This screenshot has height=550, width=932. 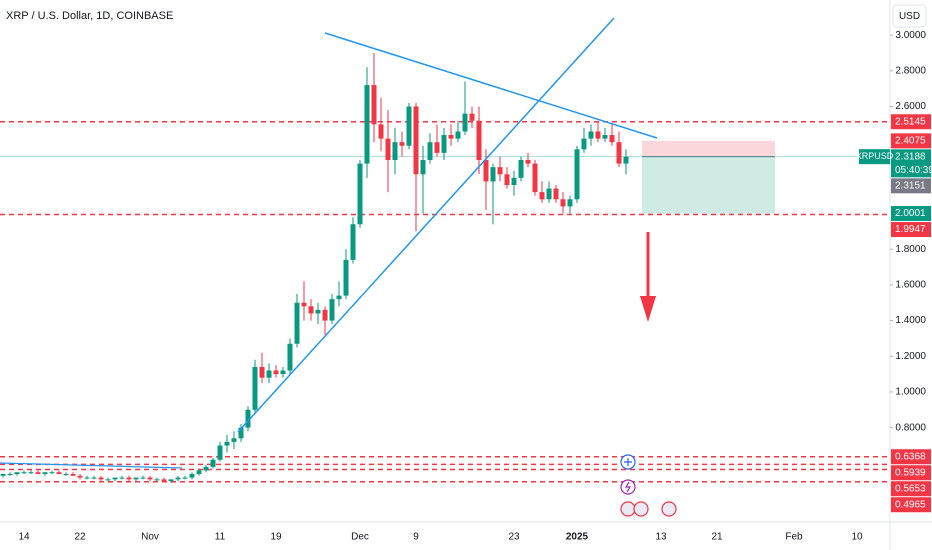 What do you see at coordinates (910, 320) in the screenshot?
I see `y-tick-label: 1.4000` at bounding box center [910, 320].